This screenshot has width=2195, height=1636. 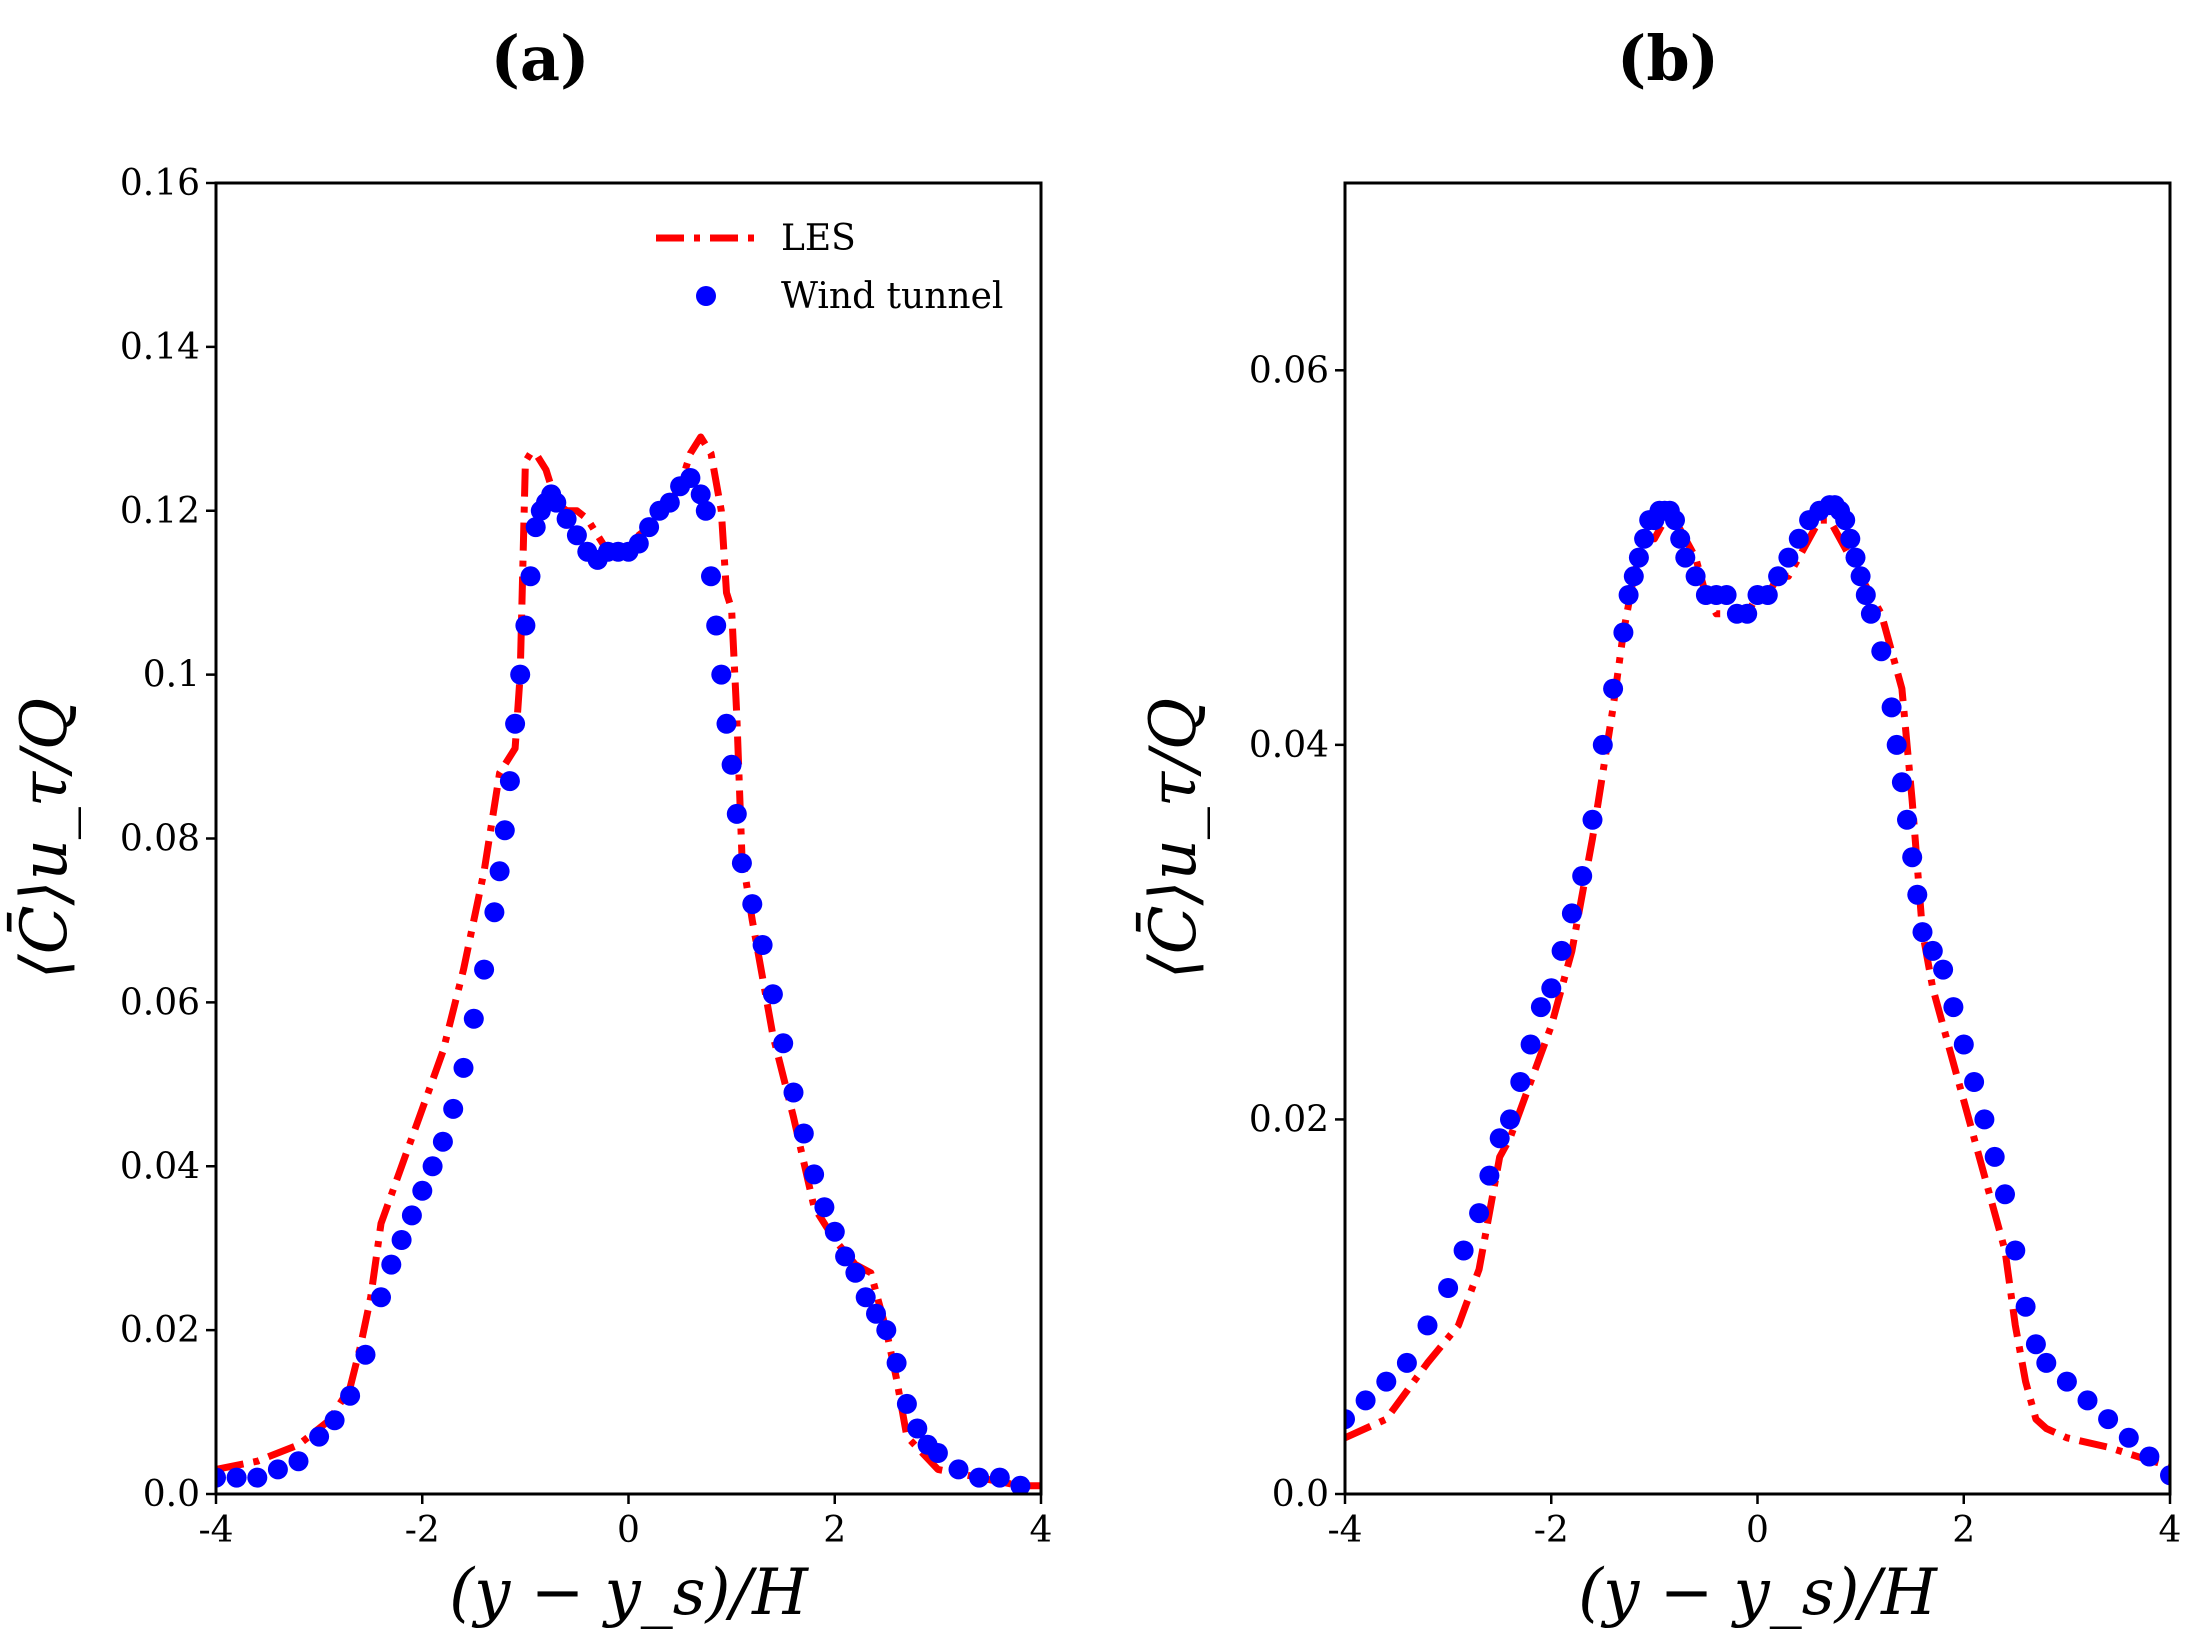 I want to click on panel-title: (b), so click(x=1668, y=58).